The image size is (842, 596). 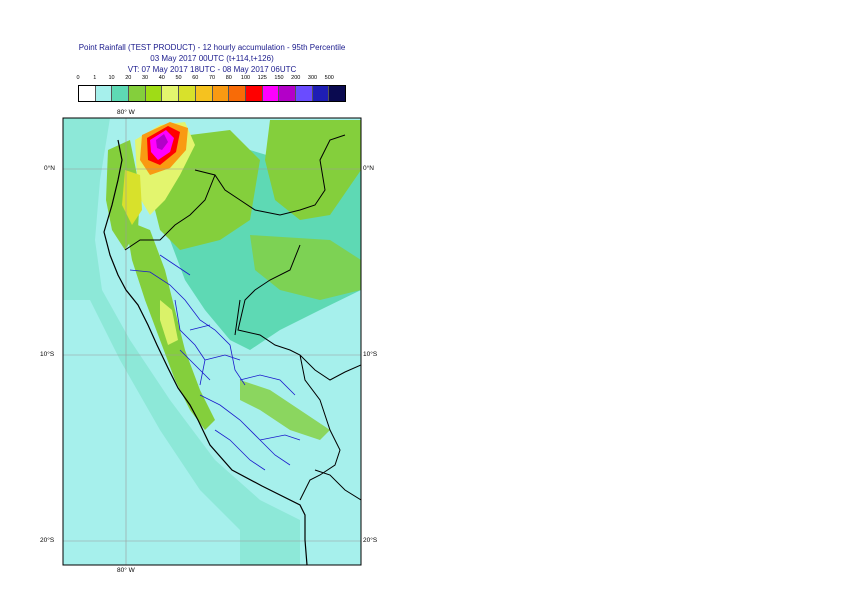 What do you see at coordinates (47, 354) in the screenshot?
I see `lat-label-10s-left: 10°S` at bounding box center [47, 354].